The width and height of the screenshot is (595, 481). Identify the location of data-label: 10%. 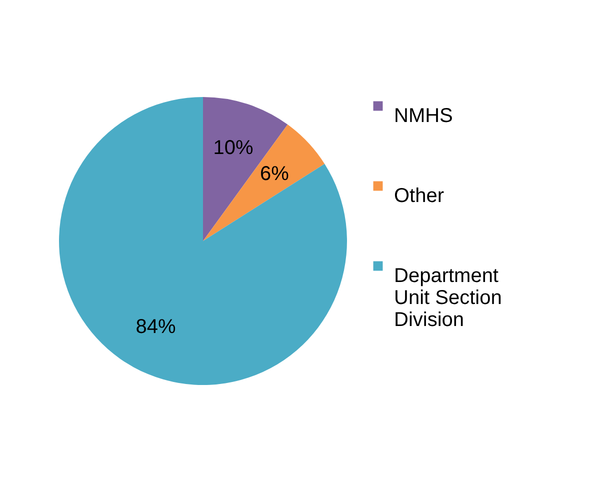
(233, 147).